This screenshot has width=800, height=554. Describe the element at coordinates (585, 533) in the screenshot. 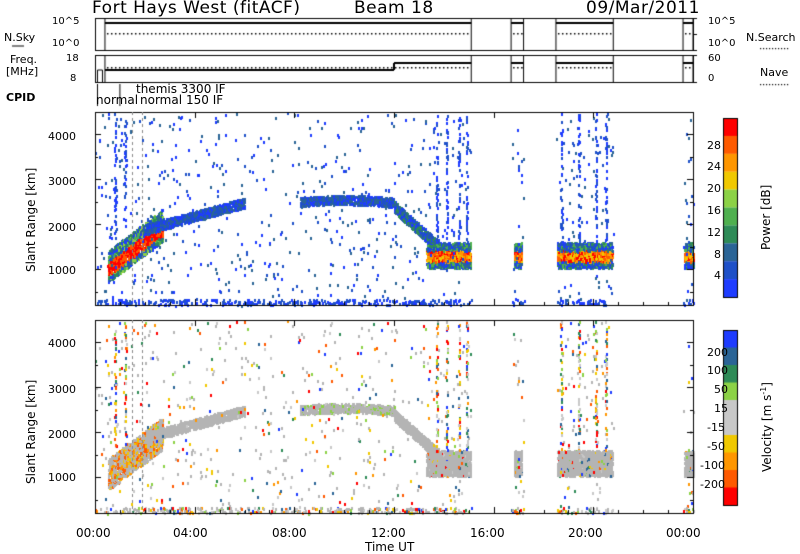

I see `xtick-2000: 20:00` at that location.